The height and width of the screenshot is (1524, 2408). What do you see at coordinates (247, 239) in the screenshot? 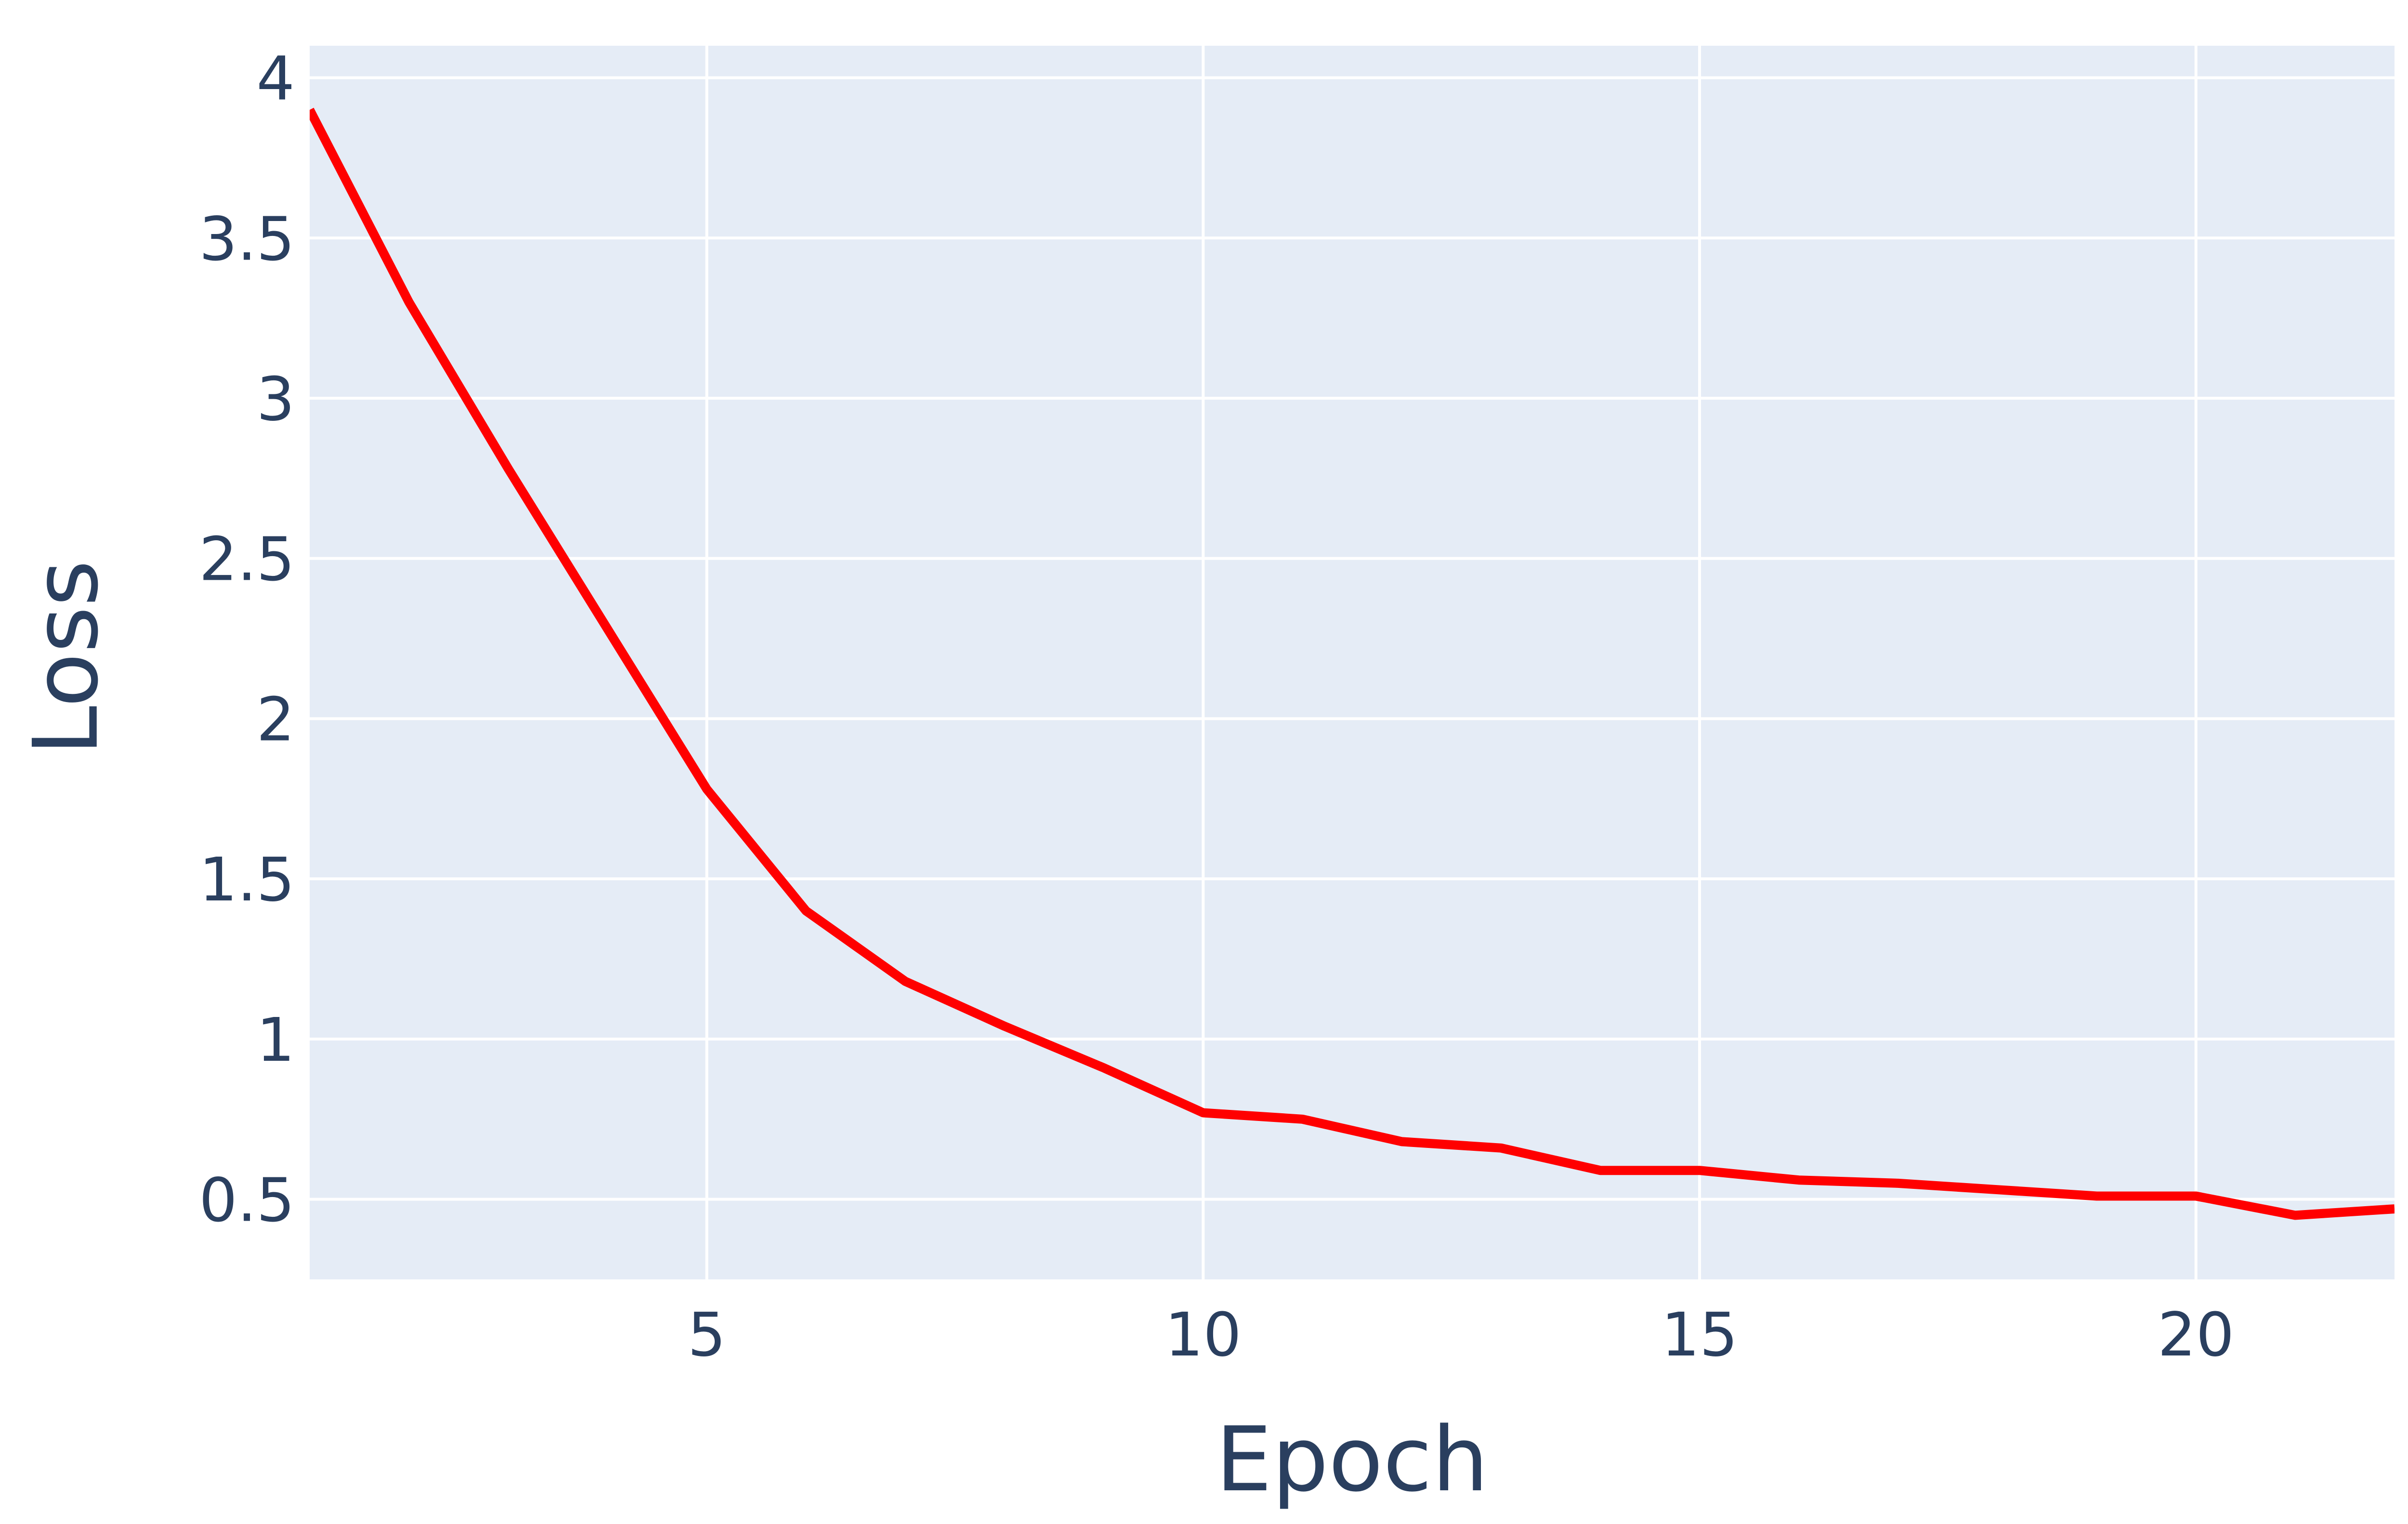
I see `y-tick-label: 3.5` at bounding box center [247, 239].